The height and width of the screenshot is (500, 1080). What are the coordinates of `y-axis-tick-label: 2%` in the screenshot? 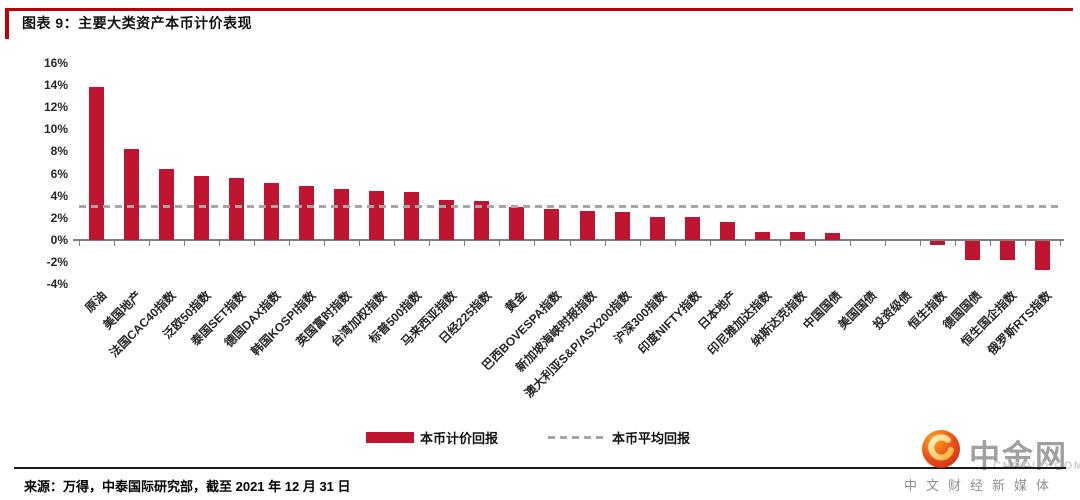 It's located at (59, 217).